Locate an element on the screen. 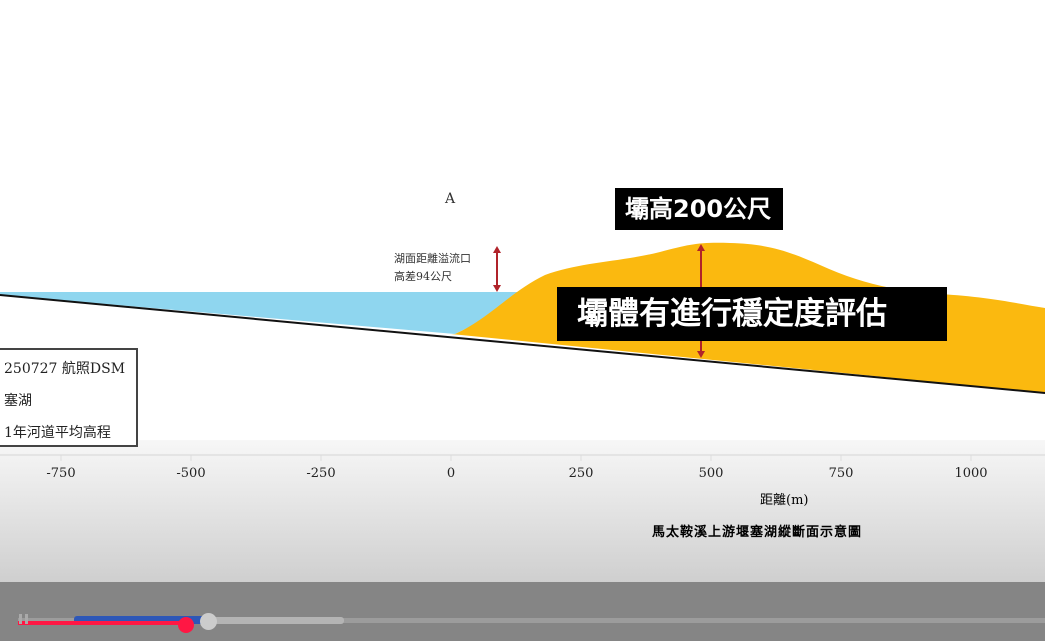 This screenshot has width=1045, height=641. x-axis-label: 距離(m) is located at coordinates (784, 500).